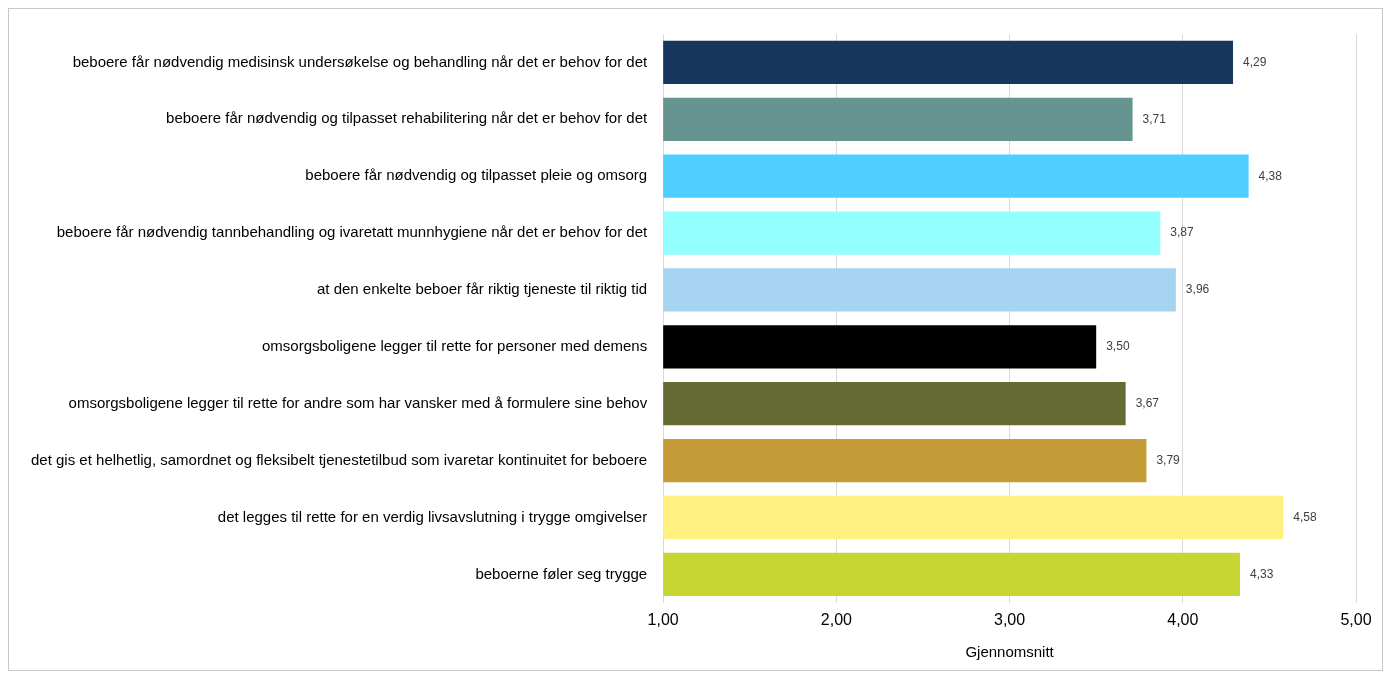 The width and height of the screenshot is (1385, 673). What do you see at coordinates (1182, 232) in the screenshot?
I see `data-label: 3,87` at bounding box center [1182, 232].